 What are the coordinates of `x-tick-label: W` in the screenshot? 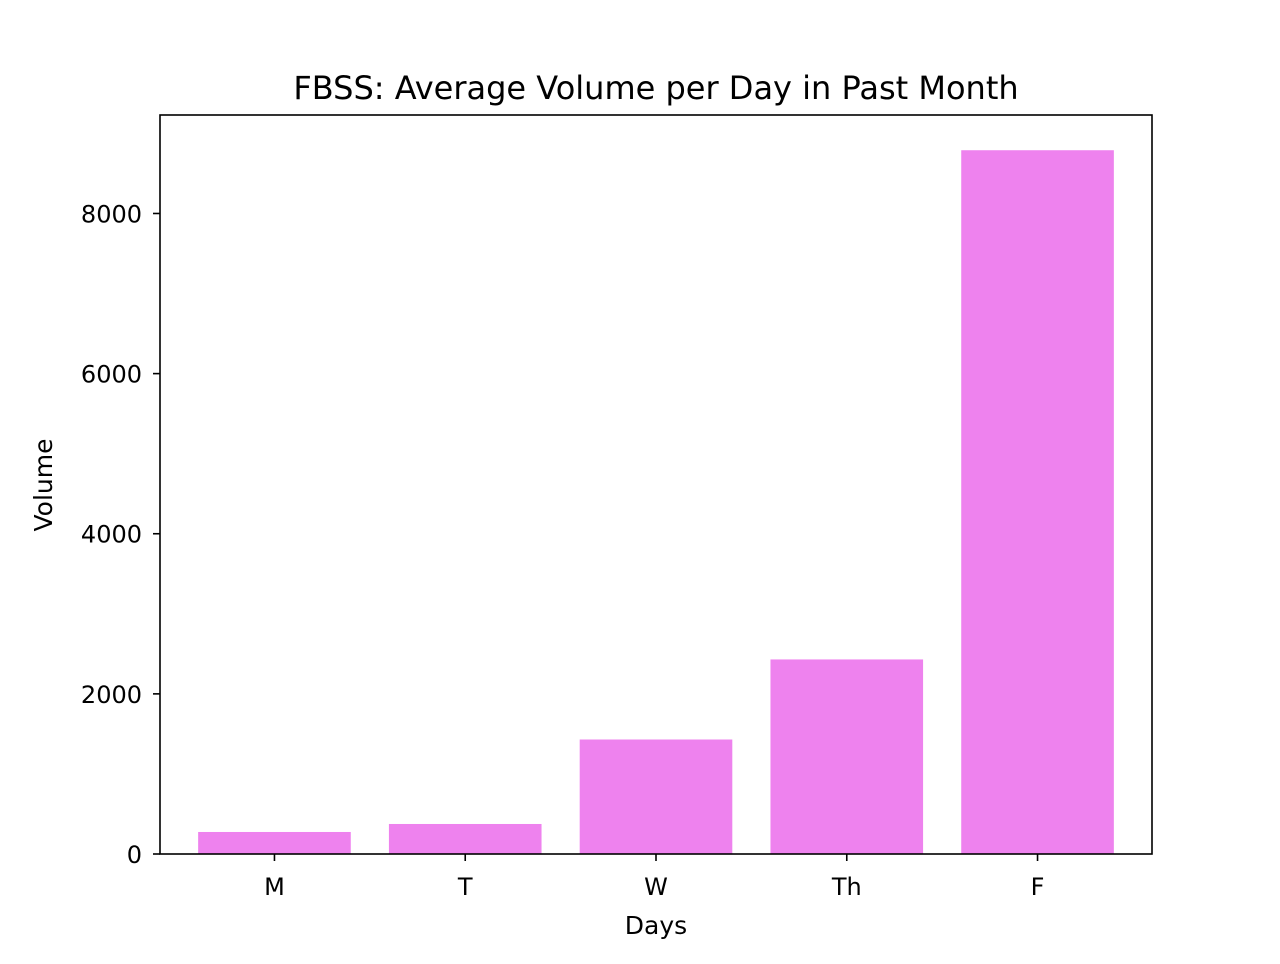 It's located at (656, 887).